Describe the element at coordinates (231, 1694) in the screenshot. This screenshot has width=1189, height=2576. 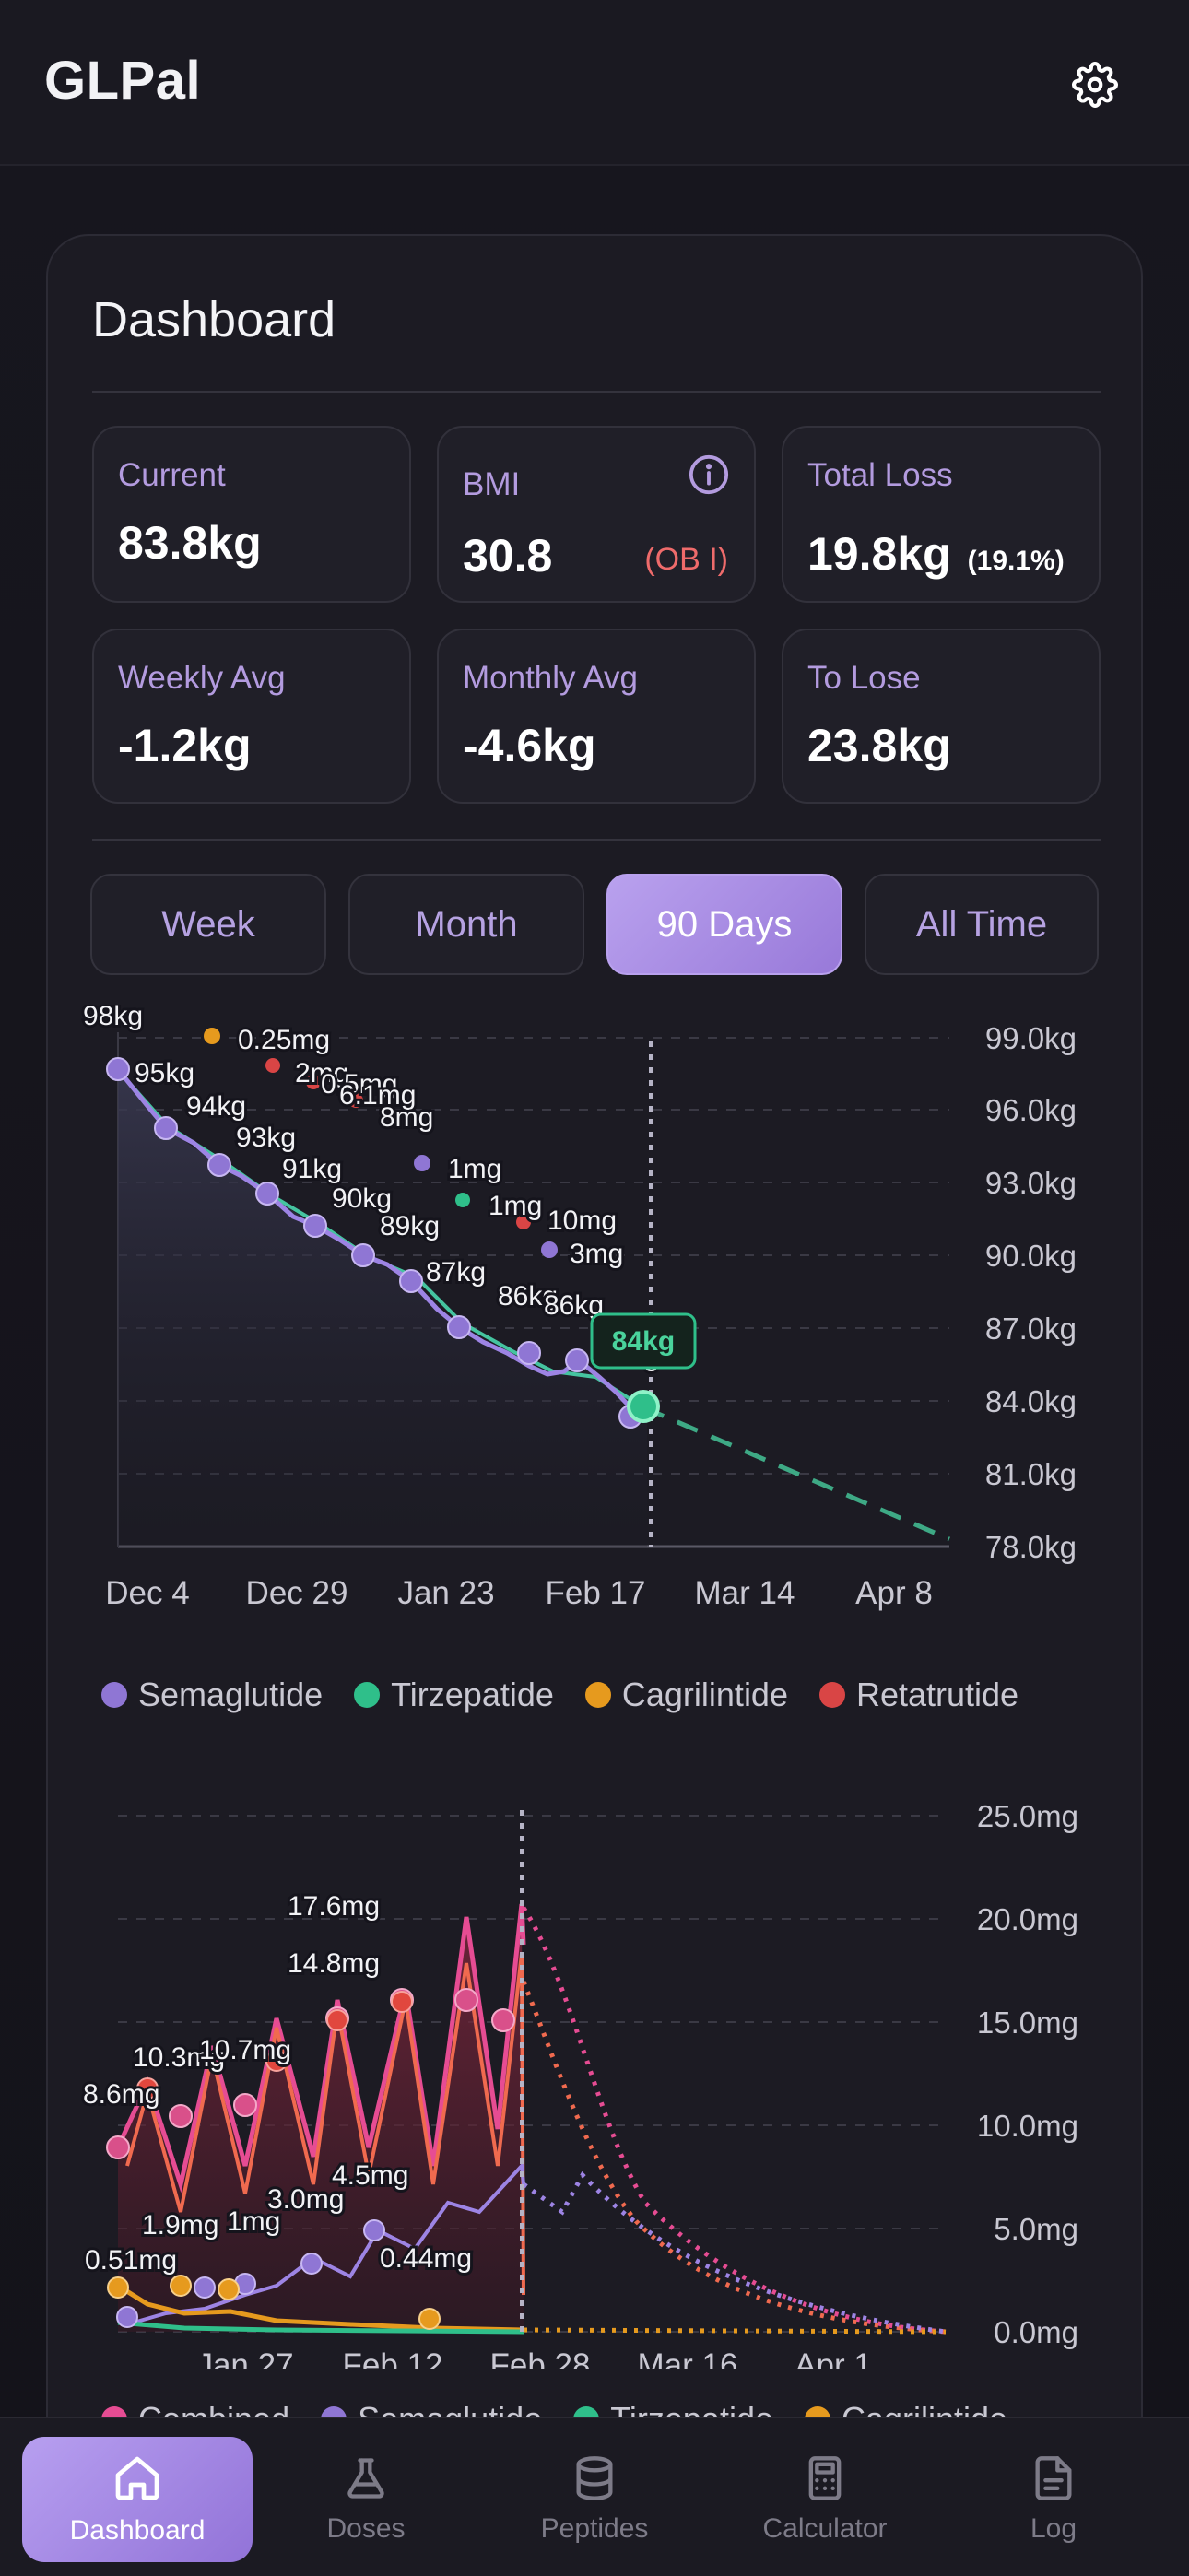
I see `legend-label: Semaglutide` at that location.